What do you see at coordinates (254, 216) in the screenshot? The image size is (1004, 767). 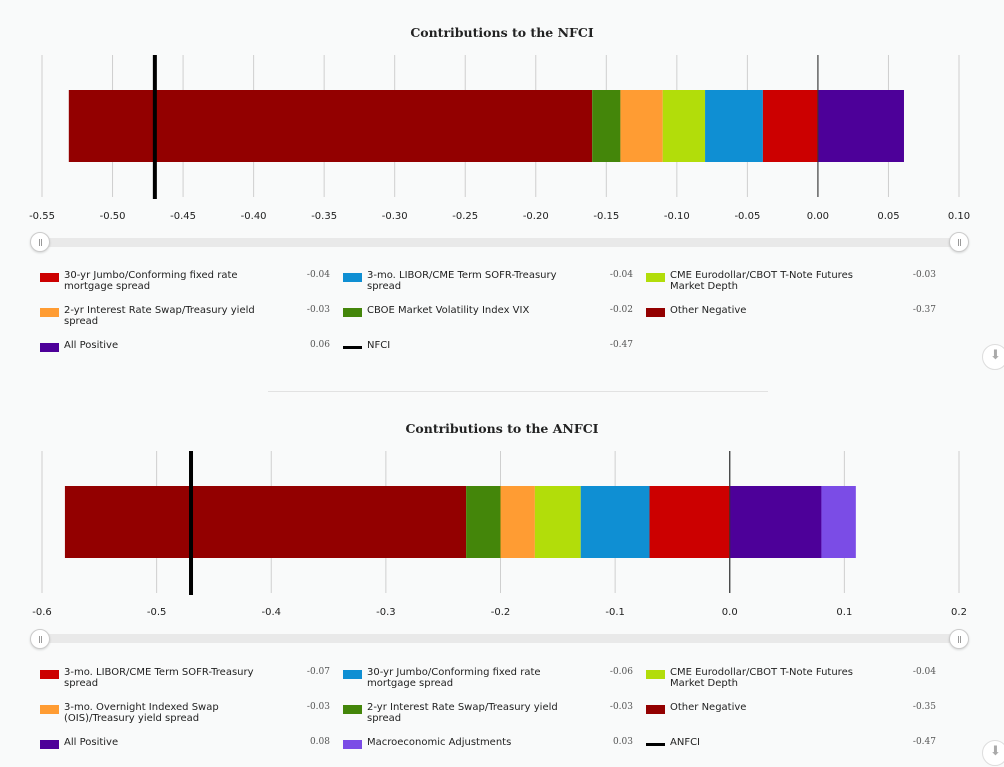 I see `x-tick-label: -0.40` at bounding box center [254, 216].